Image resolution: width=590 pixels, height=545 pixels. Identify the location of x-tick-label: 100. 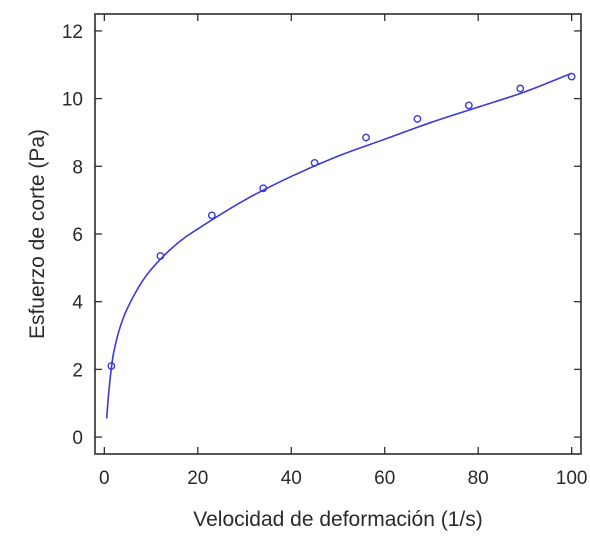
(572, 478).